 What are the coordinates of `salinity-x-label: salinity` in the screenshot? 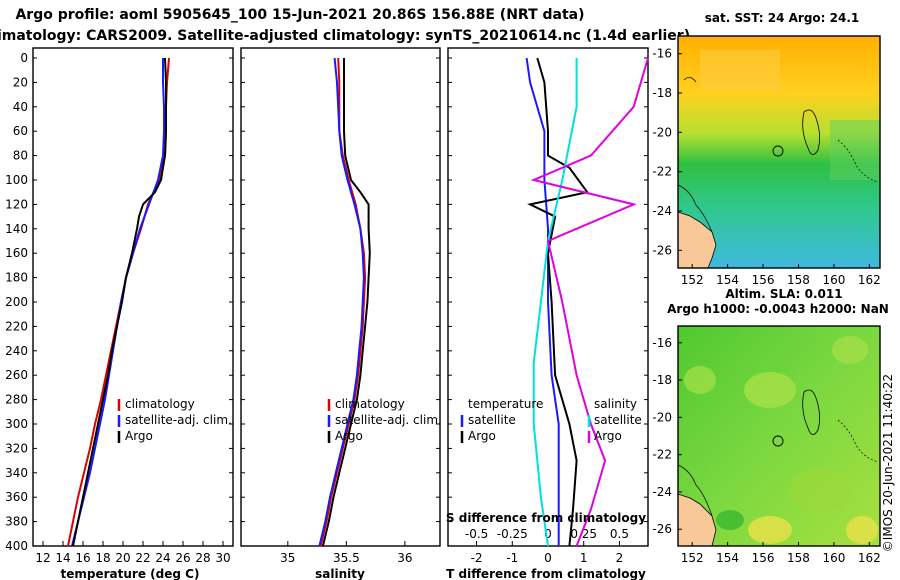 It's located at (340, 573).